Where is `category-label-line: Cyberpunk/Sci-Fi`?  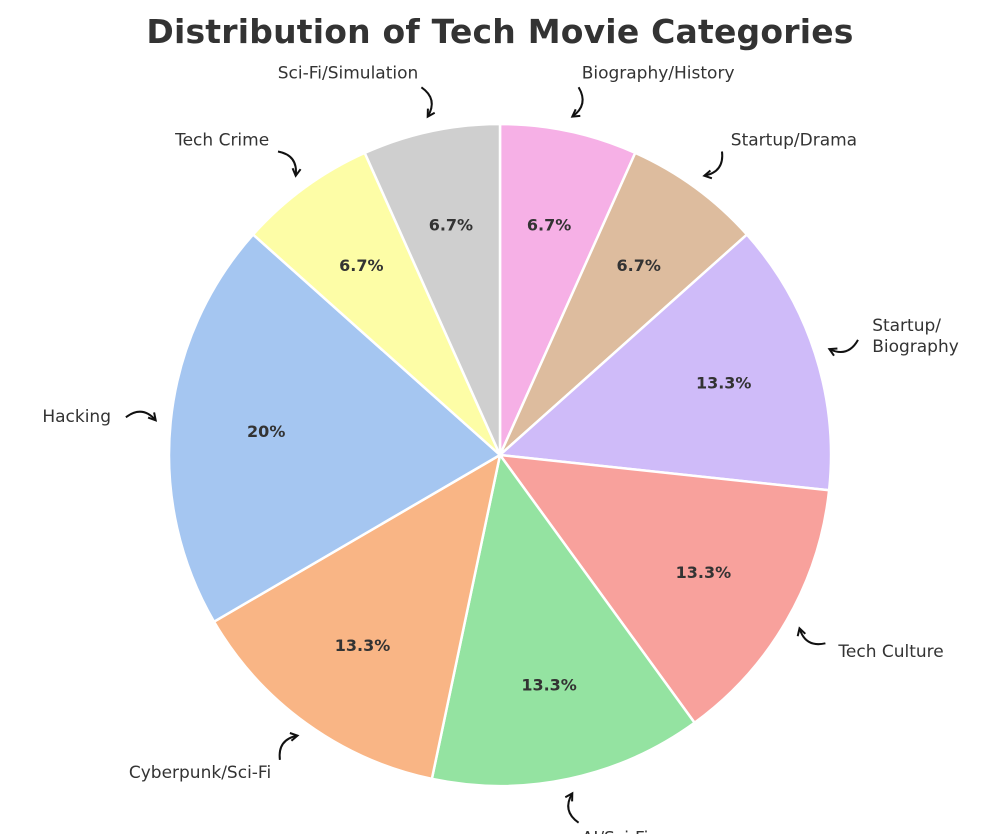 category-label-line: Cyberpunk/Sci-Fi is located at coordinates (200, 773).